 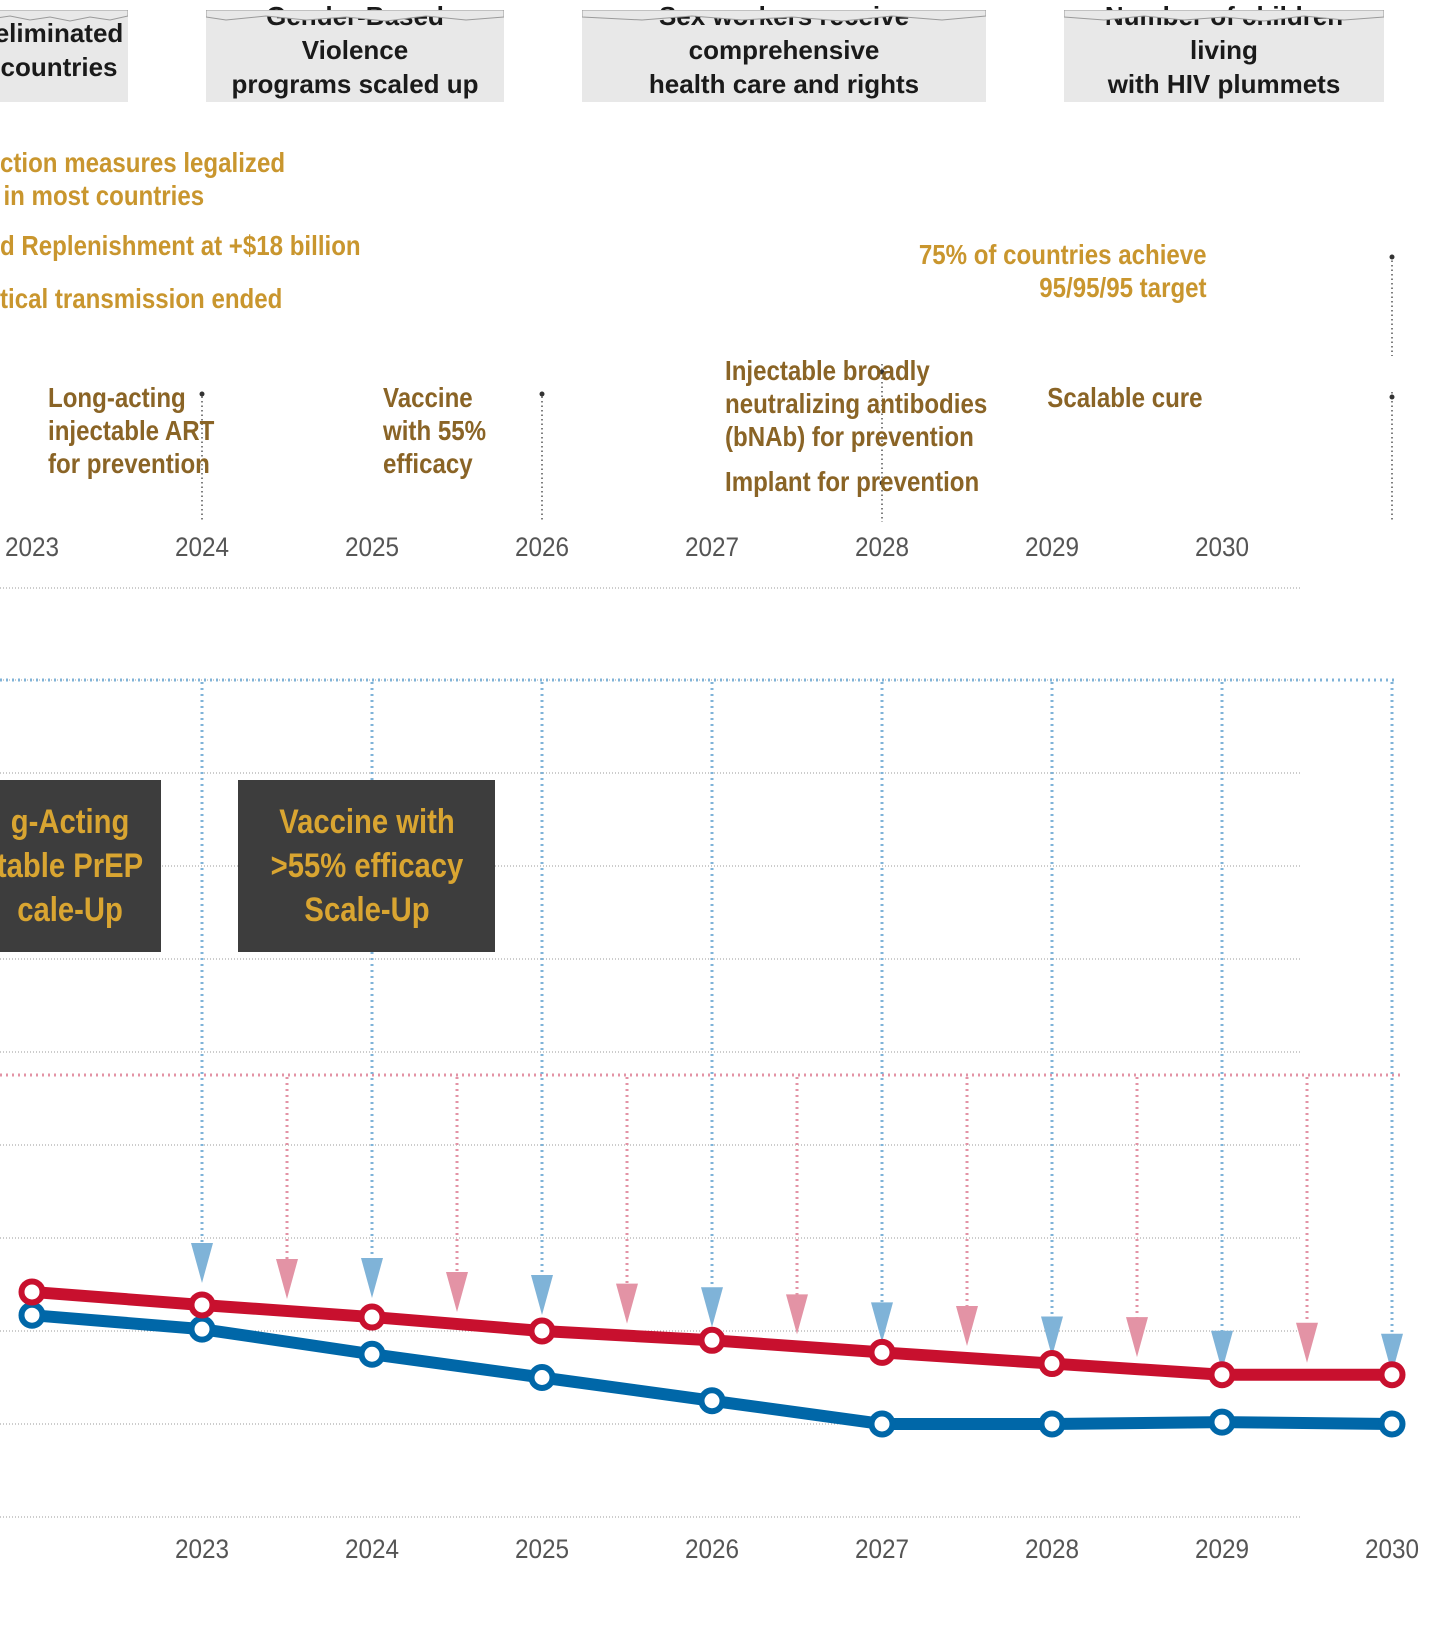 I want to click on bottom-year-label: 2030, so click(x=1392, y=1549).